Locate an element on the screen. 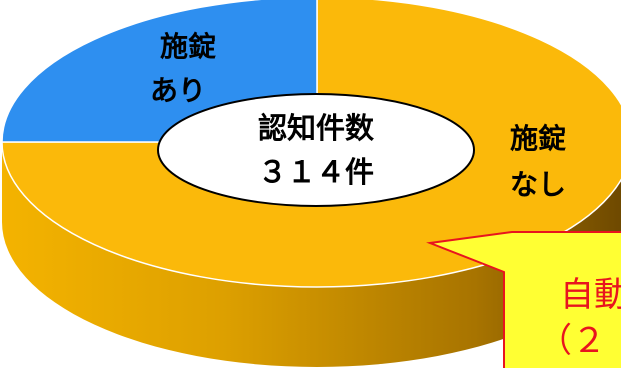 The image size is (621, 368). center-line2: ３１４件 is located at coordinates (316, 172).